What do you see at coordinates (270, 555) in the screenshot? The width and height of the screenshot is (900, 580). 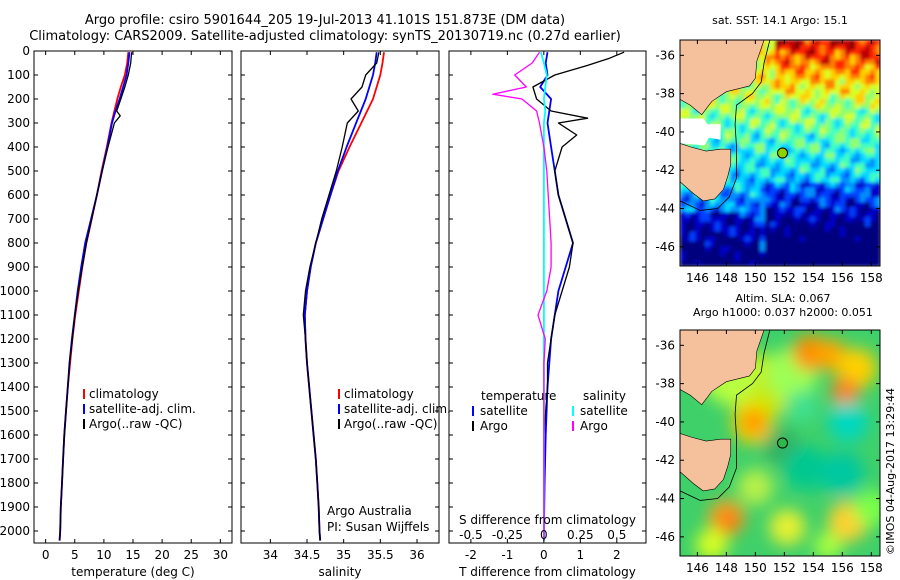 I see `x-tick-label: 34` at bounding box center [270, 555].